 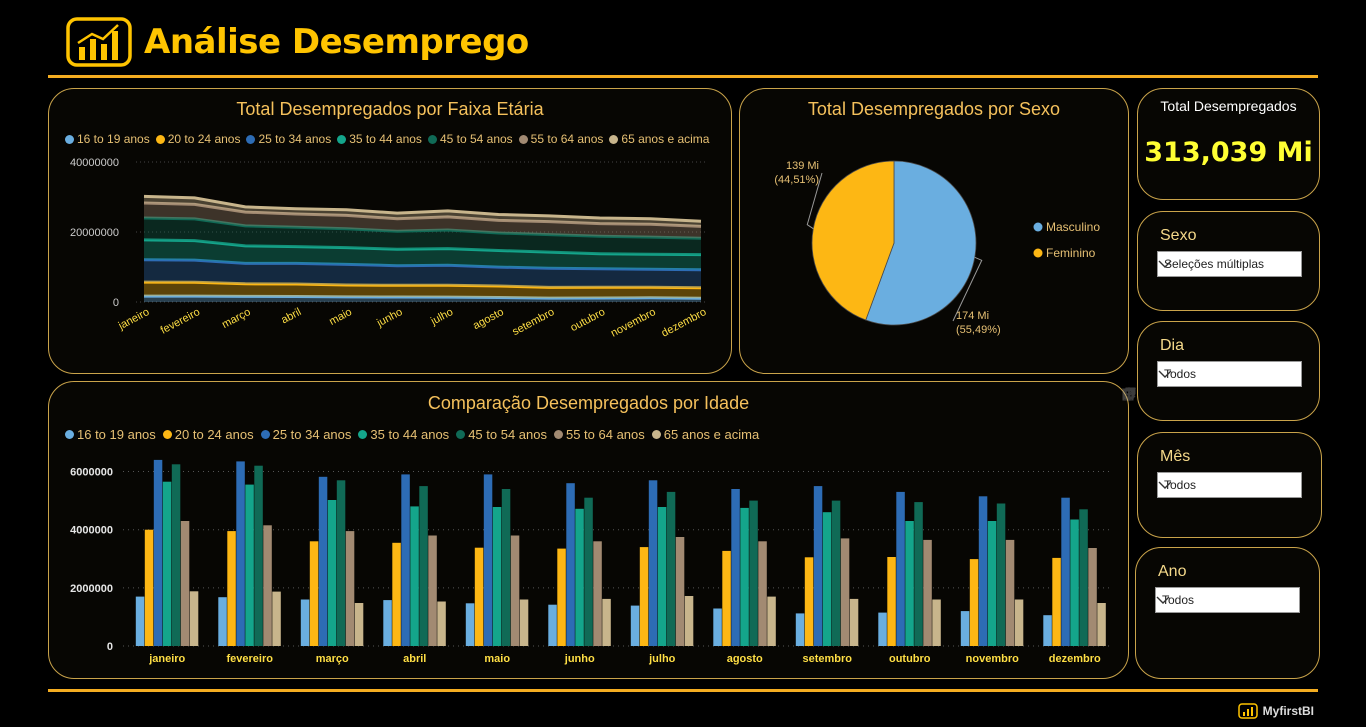 I want to click on filter-icon, so click(x=1129, y=394).